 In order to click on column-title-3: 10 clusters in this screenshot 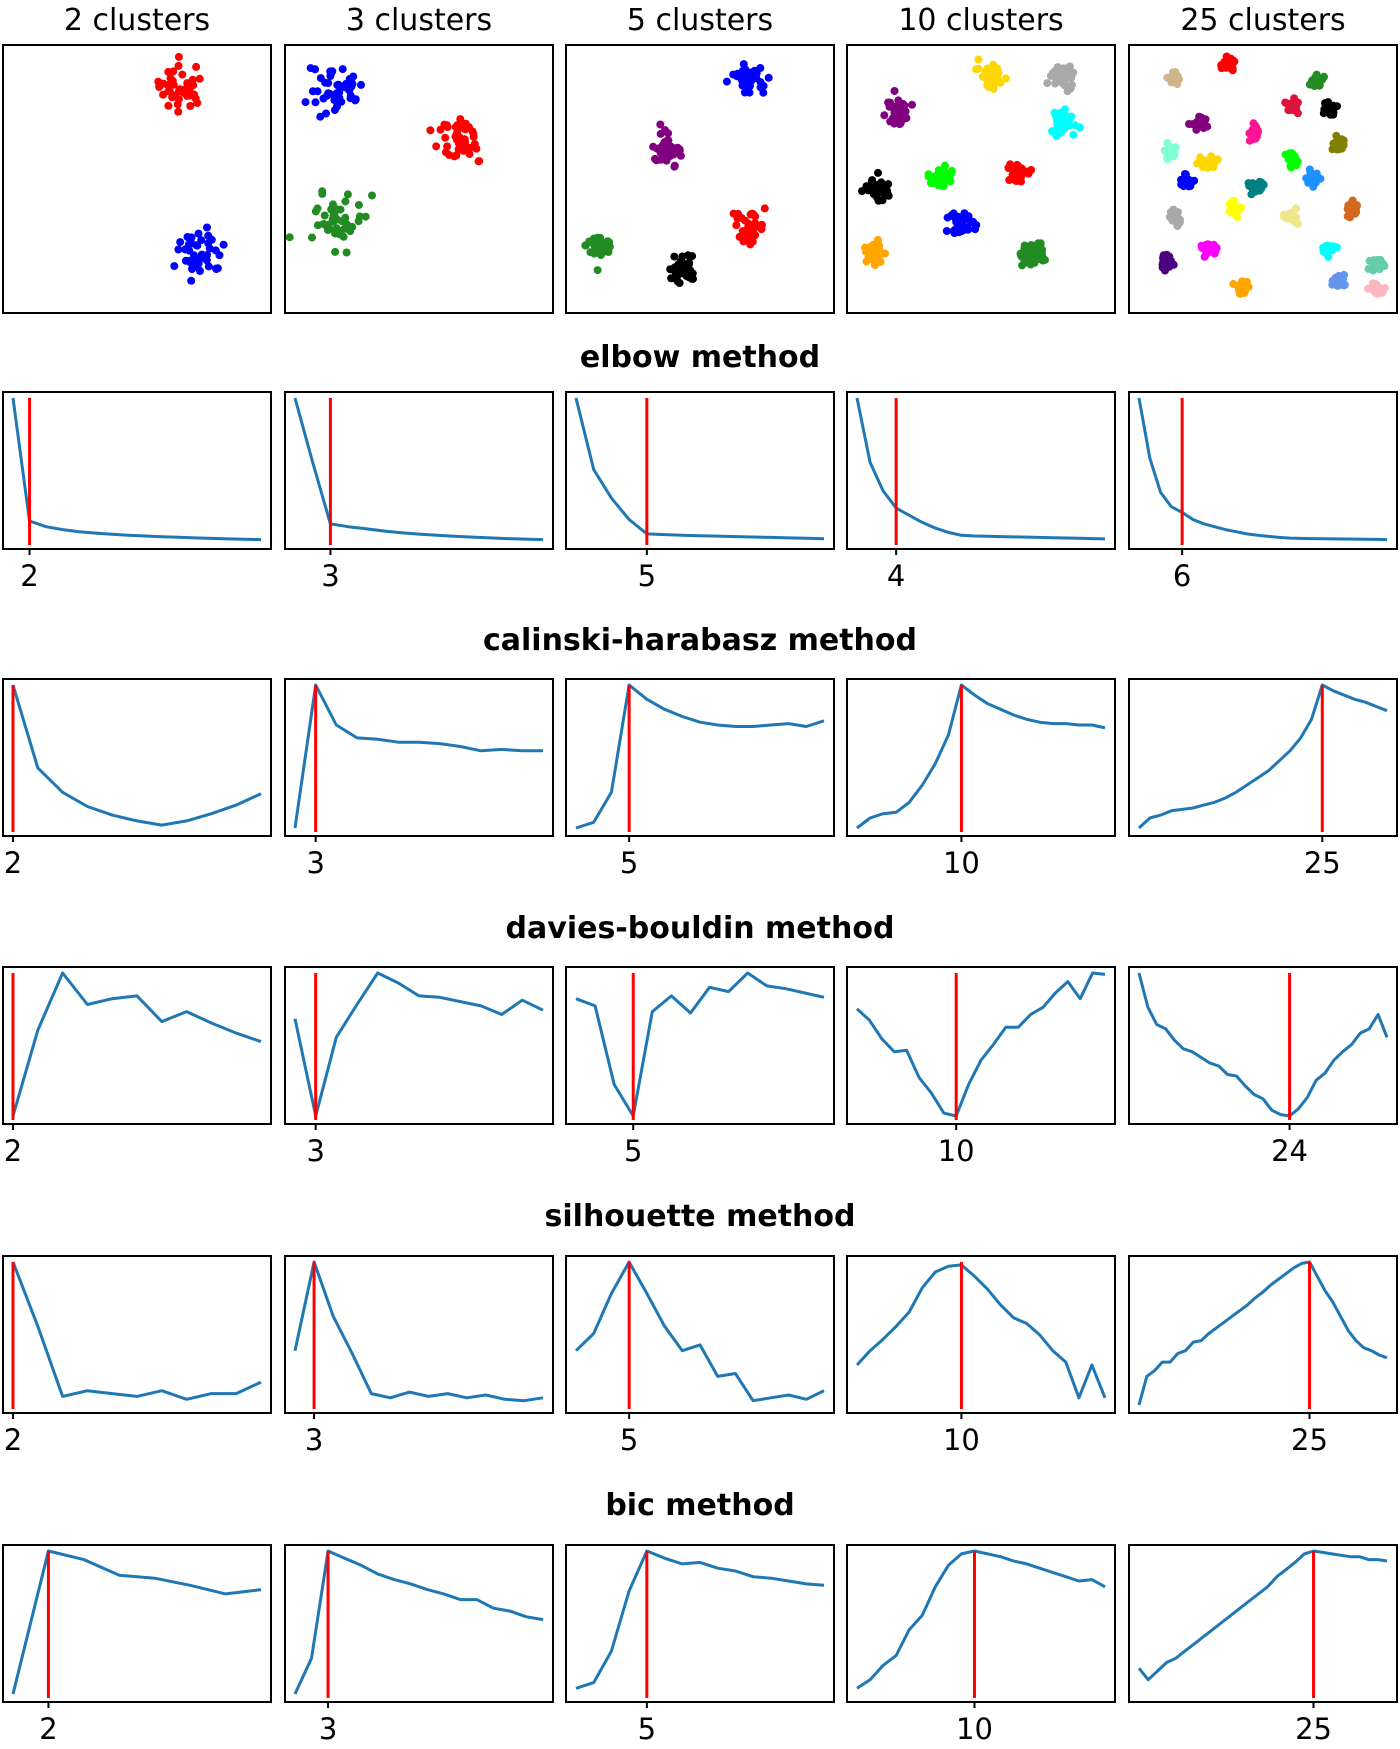, I will do `click(980, 20)`.